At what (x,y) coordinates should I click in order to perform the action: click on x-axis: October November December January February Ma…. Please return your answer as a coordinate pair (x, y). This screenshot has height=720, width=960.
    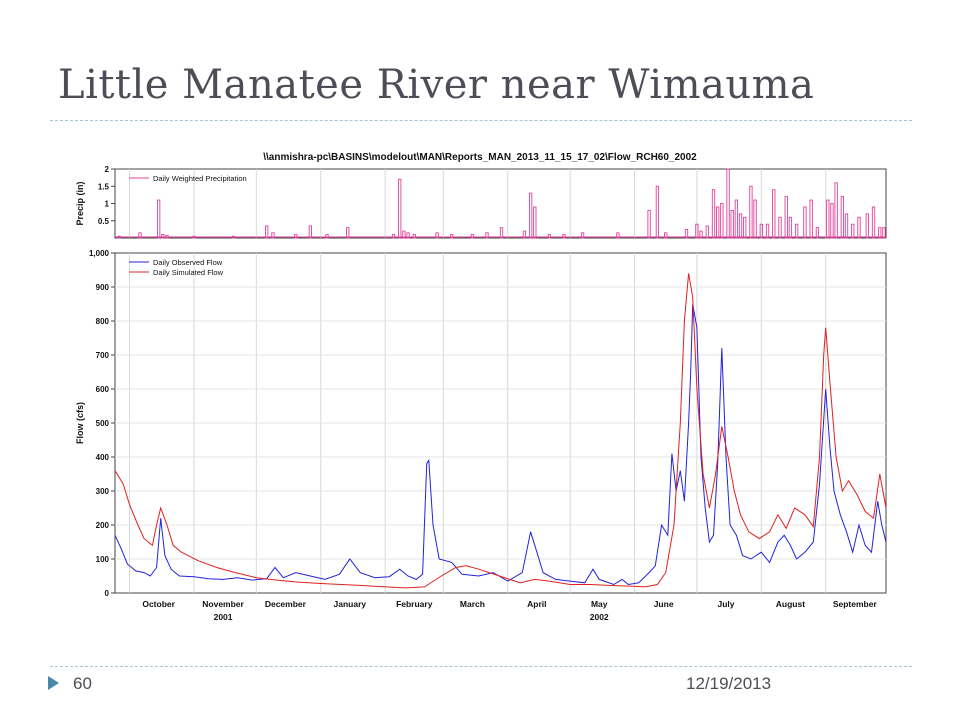
    Looking at the image, I should click on (509, 610).